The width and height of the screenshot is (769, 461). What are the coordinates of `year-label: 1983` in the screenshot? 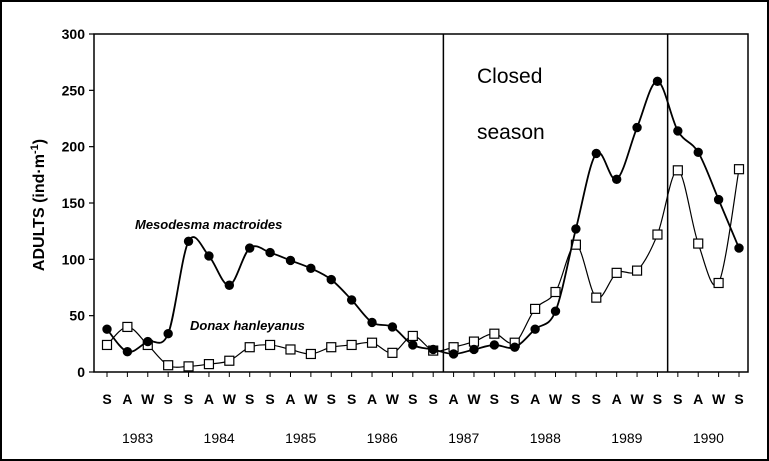 It's located at (137, 438).